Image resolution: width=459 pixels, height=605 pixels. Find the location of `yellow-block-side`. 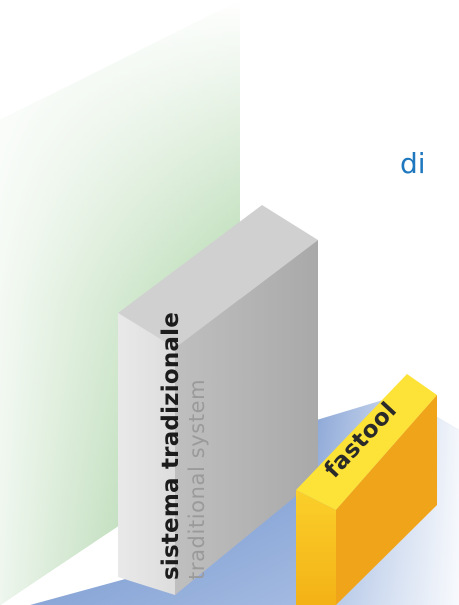

yellow-block-side is located at coordinates (386, 500).